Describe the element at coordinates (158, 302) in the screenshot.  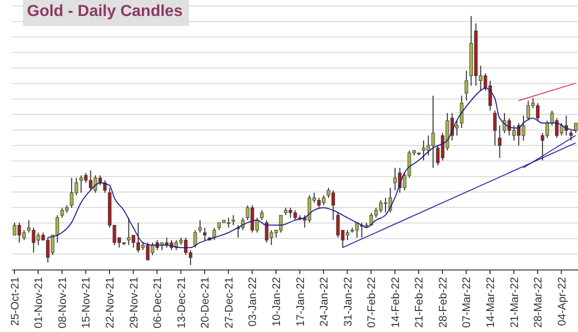
I see `x-tick-label: 06-Dec-21` at that location.